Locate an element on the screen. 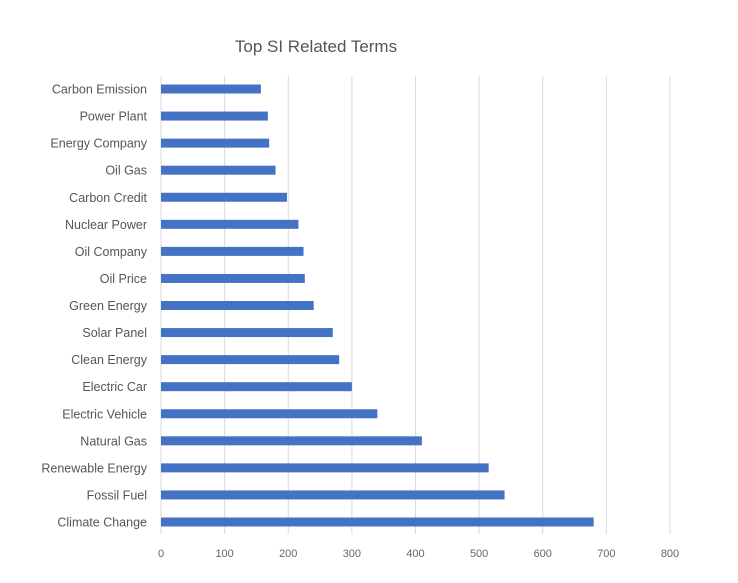 The height and width of the screenshot is (583, 738). category-label: Power Plant is located at coordinates (114, 117).